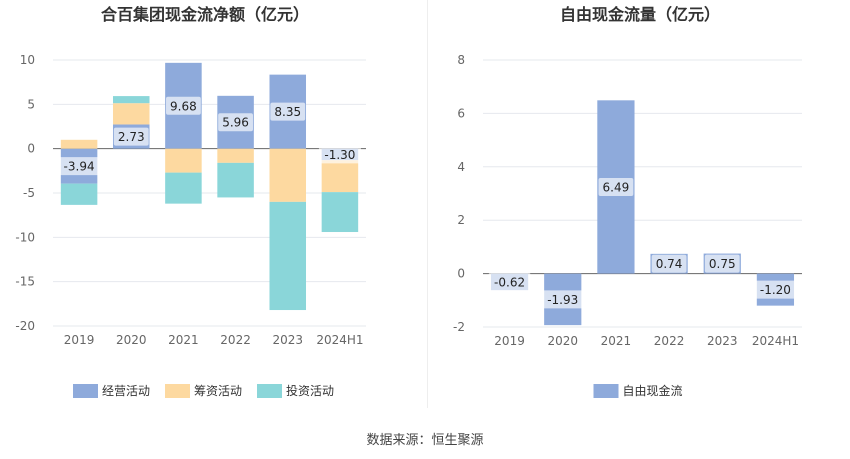 Image resolution: width=850 pixels, height=459 pixels. Describe the element at coordinates (310, 390) in the screenshot. I see `legend-label: 投资活动` at that location.